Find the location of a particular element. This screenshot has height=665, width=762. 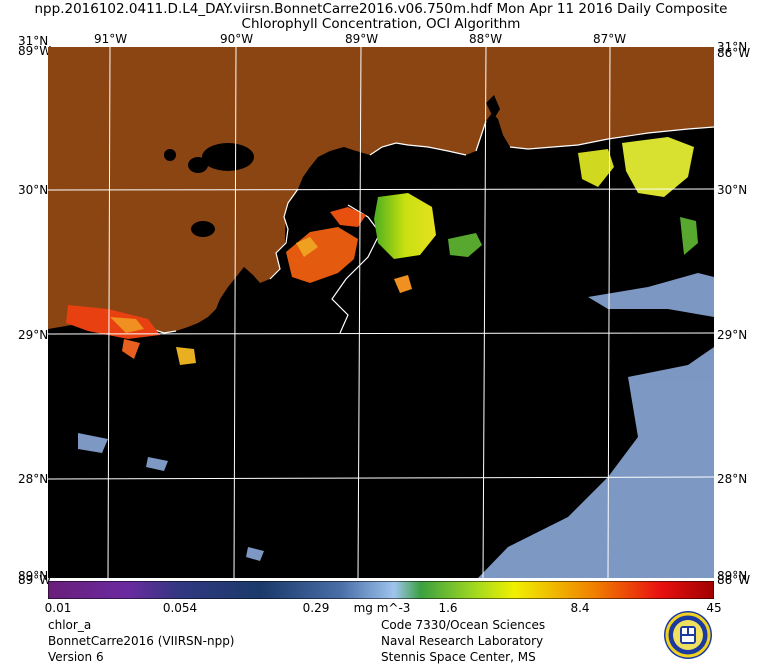

corner-lon-bottom-right: 86°W is located at coordinates (734, 580).